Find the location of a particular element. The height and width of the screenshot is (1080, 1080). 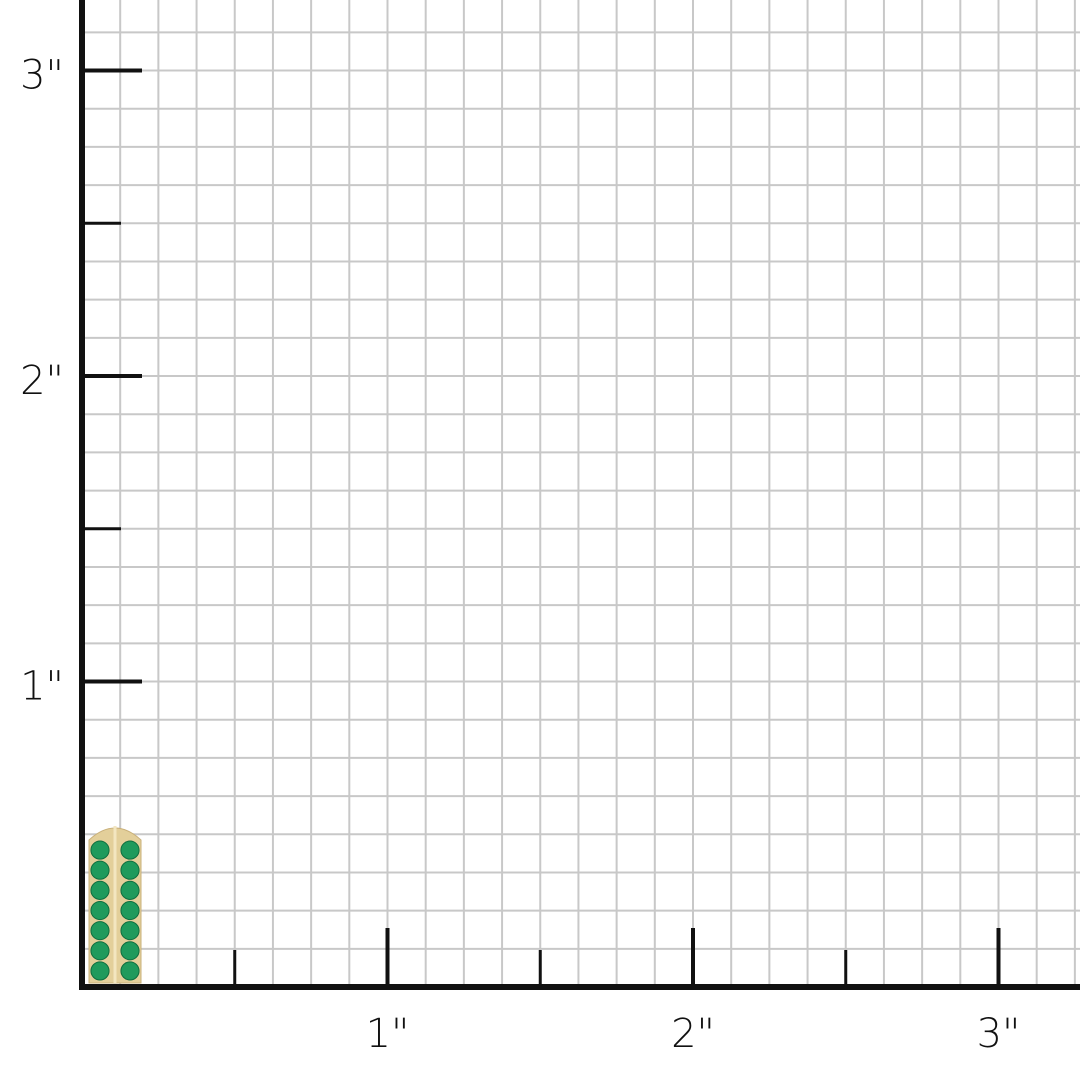

y-tick-label: 2" is located at coordinates (42, 381).